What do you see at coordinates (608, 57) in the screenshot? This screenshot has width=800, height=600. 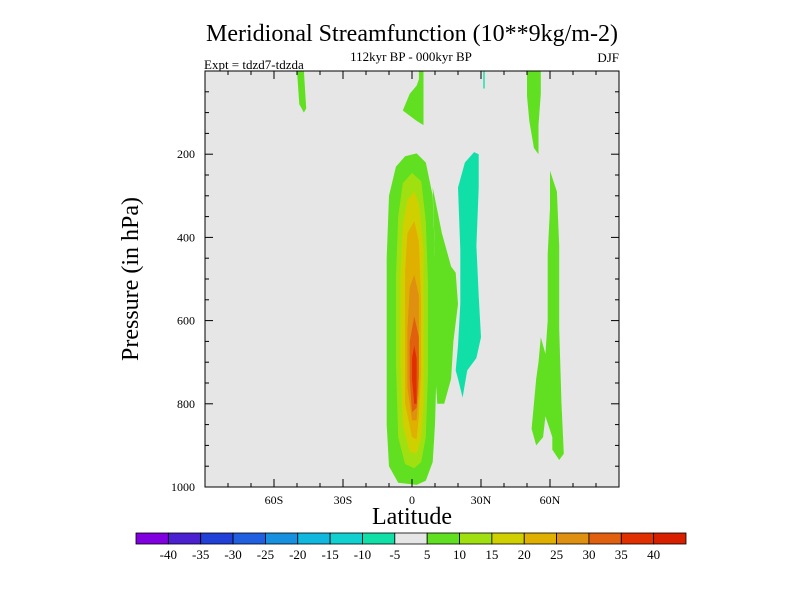 I see `season-label: DJF` at bounding box center [608, 57].